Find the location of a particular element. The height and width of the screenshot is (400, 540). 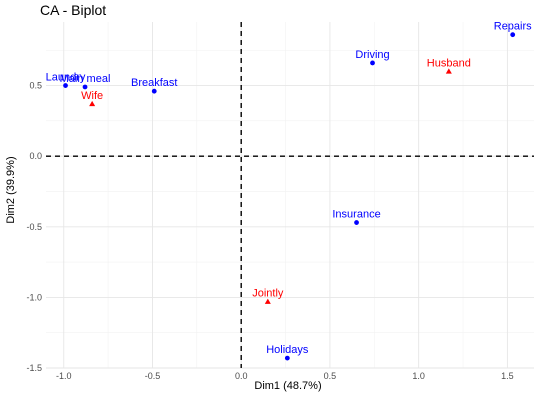

y-tick-label: -1.5 is located at coordinates (34, 368).